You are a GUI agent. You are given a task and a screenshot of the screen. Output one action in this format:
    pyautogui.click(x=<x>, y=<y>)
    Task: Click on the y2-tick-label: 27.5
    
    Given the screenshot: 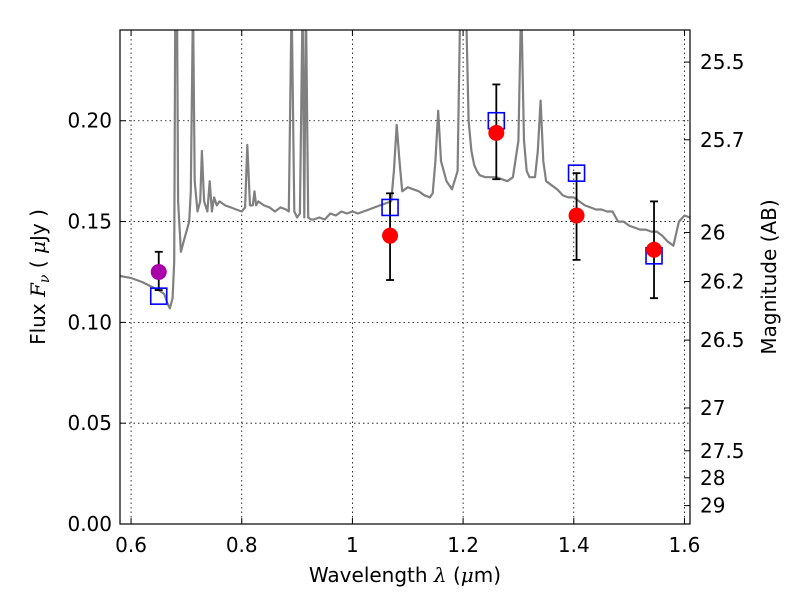 What is the action you would take?
    pyautogui.click(x=722, y=451)
    